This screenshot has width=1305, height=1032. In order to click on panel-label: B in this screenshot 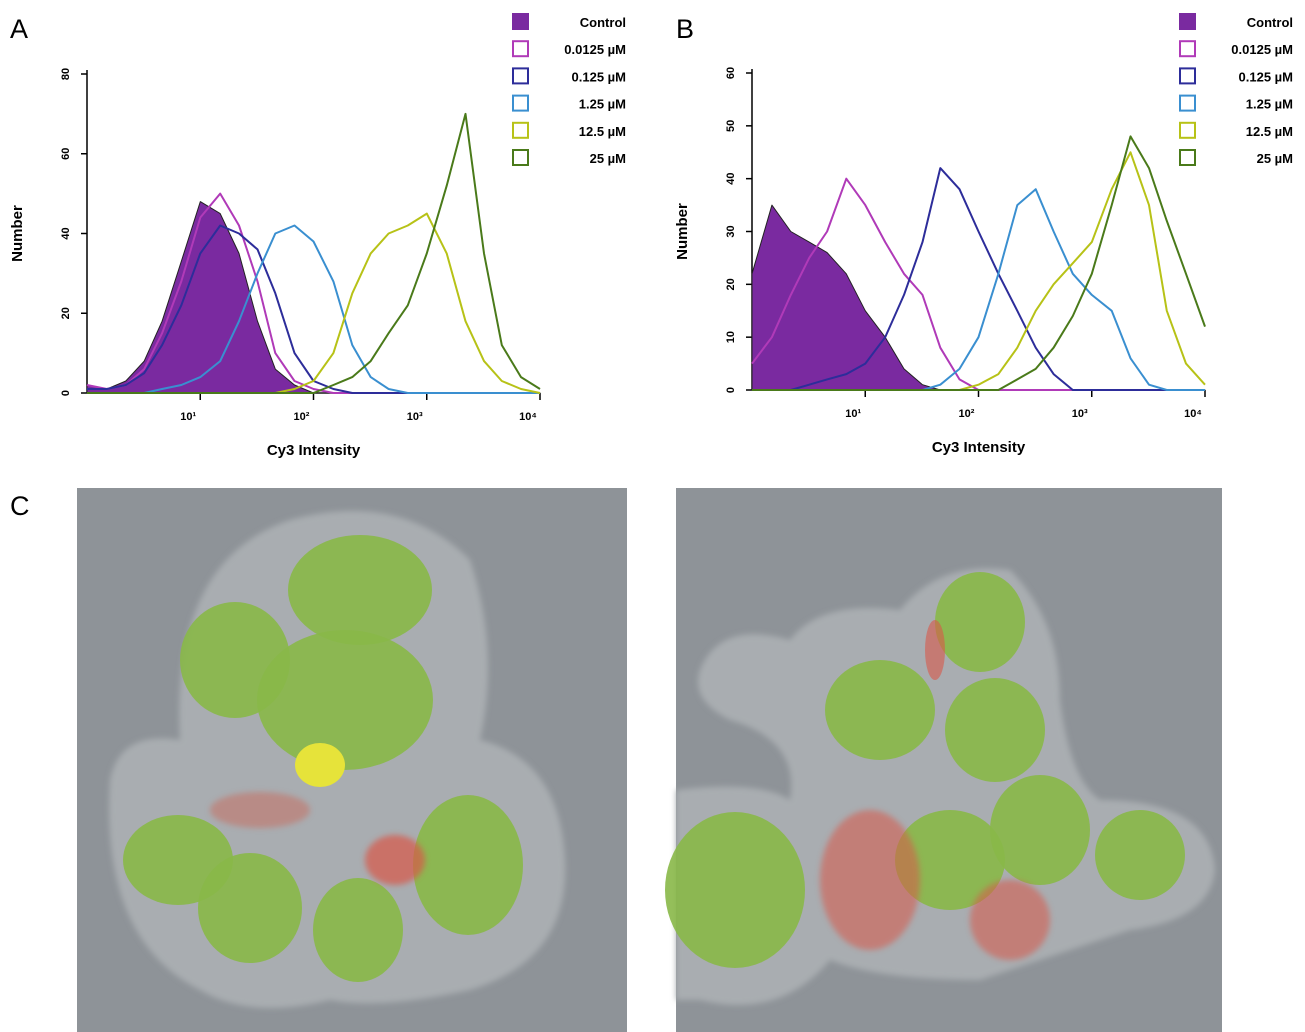, I will do `click(685, 29)`.